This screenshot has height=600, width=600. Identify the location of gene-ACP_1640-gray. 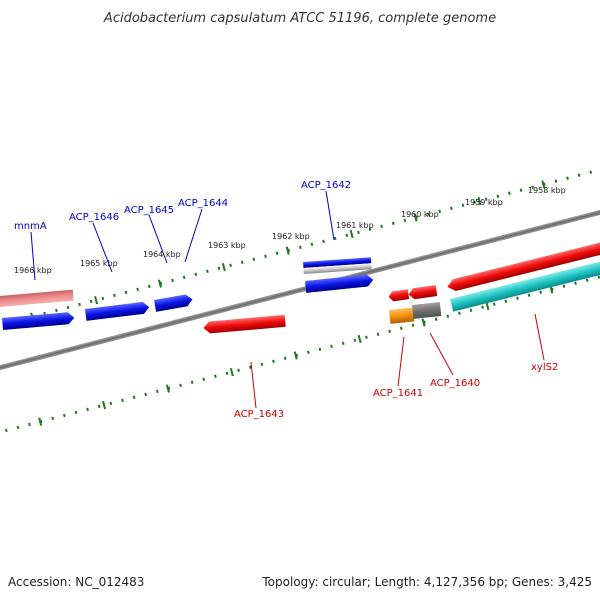
(427, 310).